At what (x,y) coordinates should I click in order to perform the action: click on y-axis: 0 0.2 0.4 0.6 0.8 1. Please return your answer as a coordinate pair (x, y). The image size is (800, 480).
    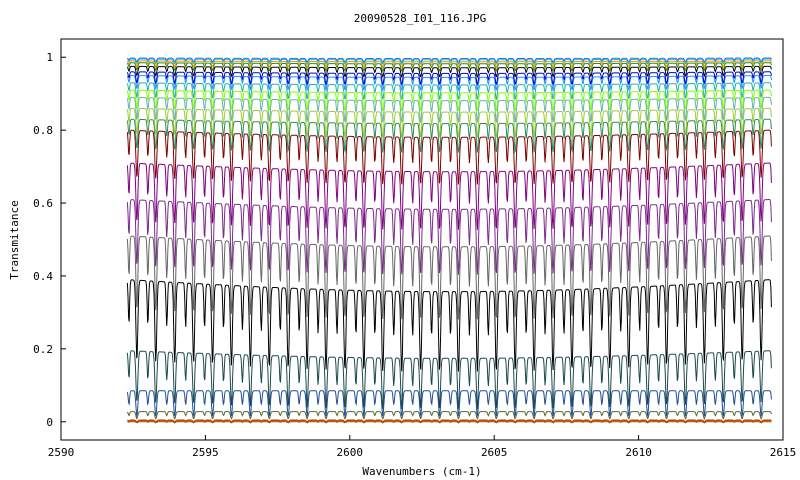
    Looking at the image, I should click on (49, 240).